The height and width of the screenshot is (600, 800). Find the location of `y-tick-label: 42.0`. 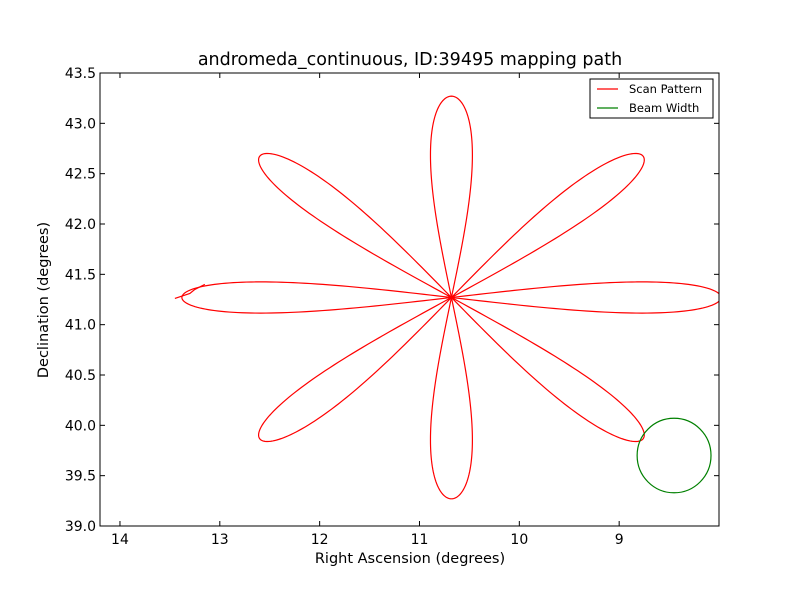

y-tick-label: 42.0 is located at coordinates (80, 225).